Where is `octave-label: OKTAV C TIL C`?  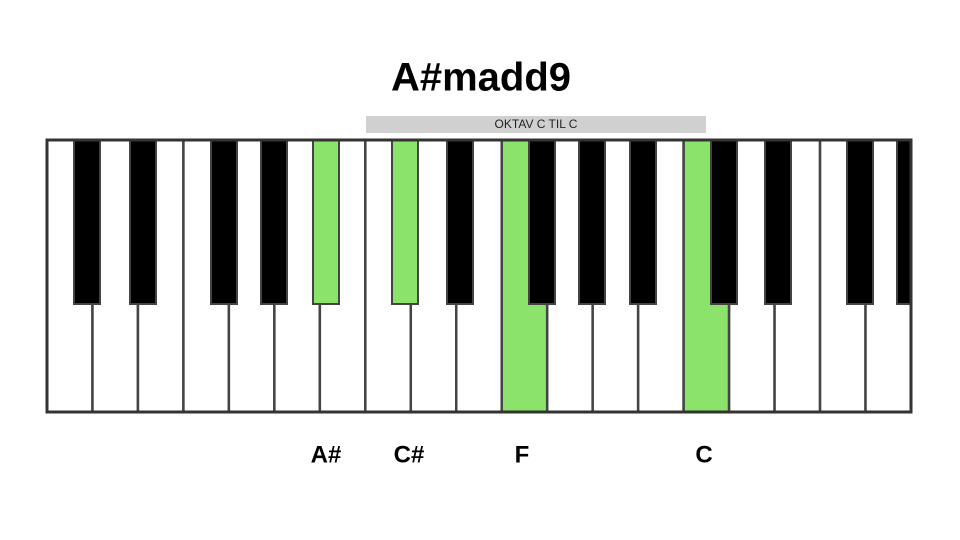
octave-label: OKTAV C TIL C is located at coordinates (536, 124).